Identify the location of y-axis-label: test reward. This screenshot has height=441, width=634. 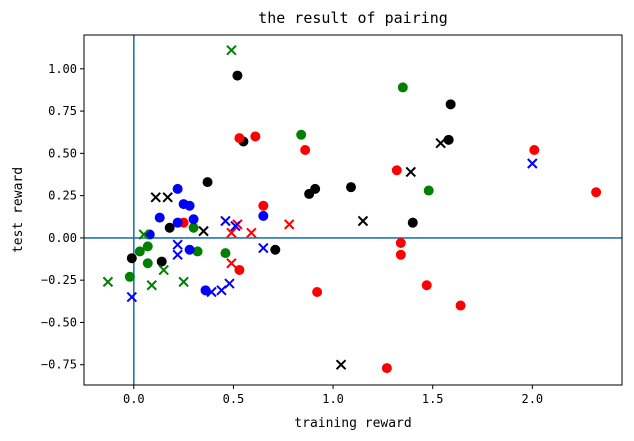
(18, 210).